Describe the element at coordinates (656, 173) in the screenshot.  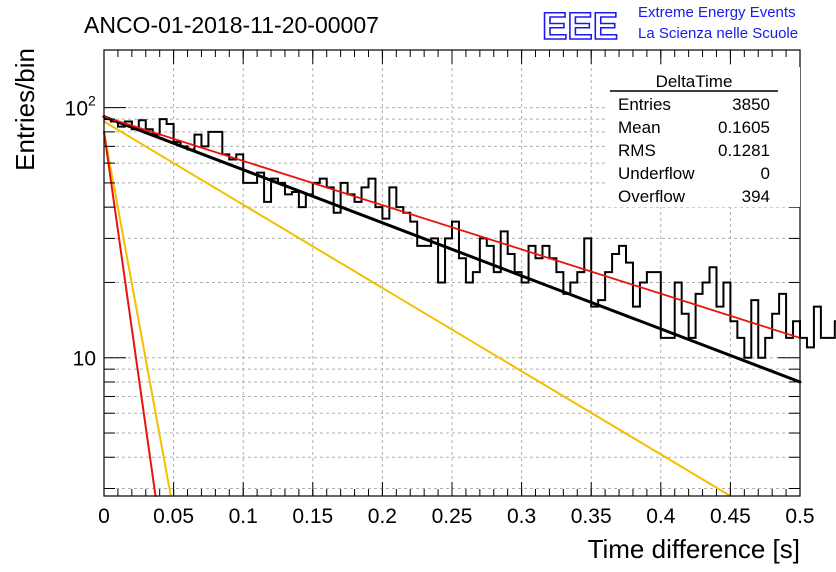
I see `stats-row-label: Underflow` at that location.